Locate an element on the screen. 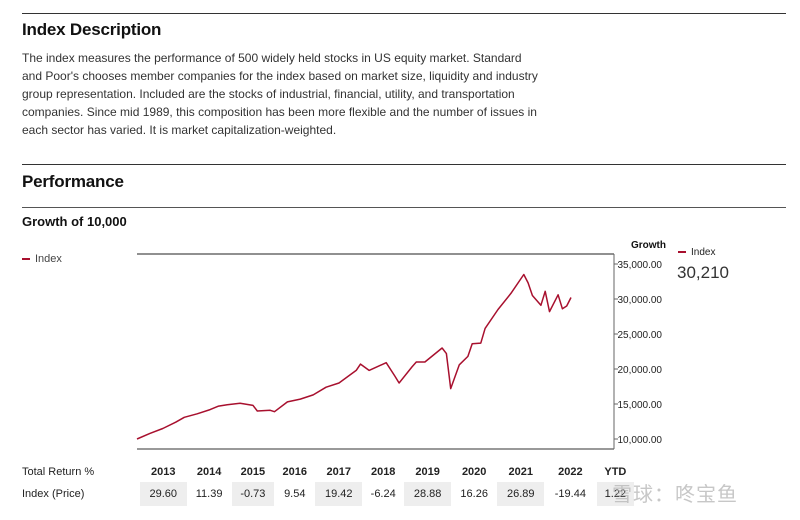 The image size is (800, 520). legend-swatch is located at coordinates (26, 259).